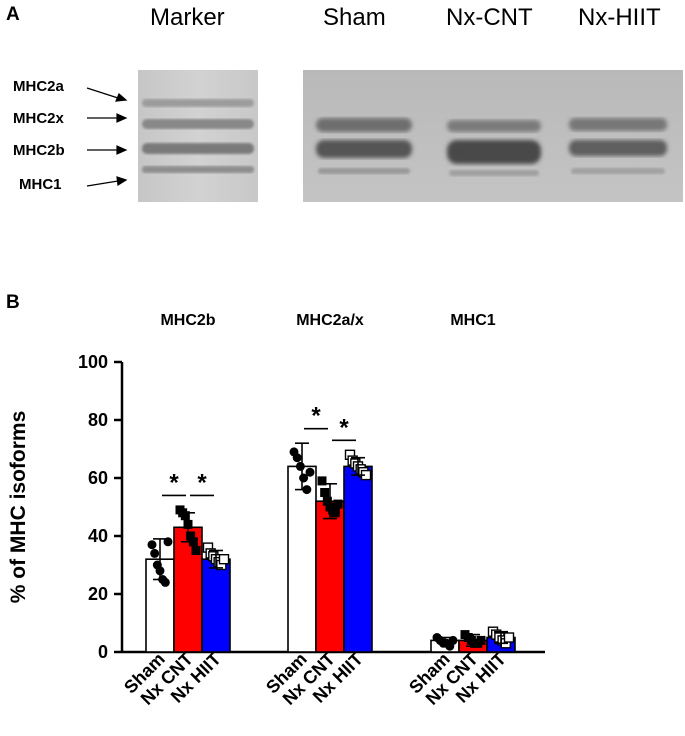  I want to click on arrow-head-mhc1, so click(122, 181).